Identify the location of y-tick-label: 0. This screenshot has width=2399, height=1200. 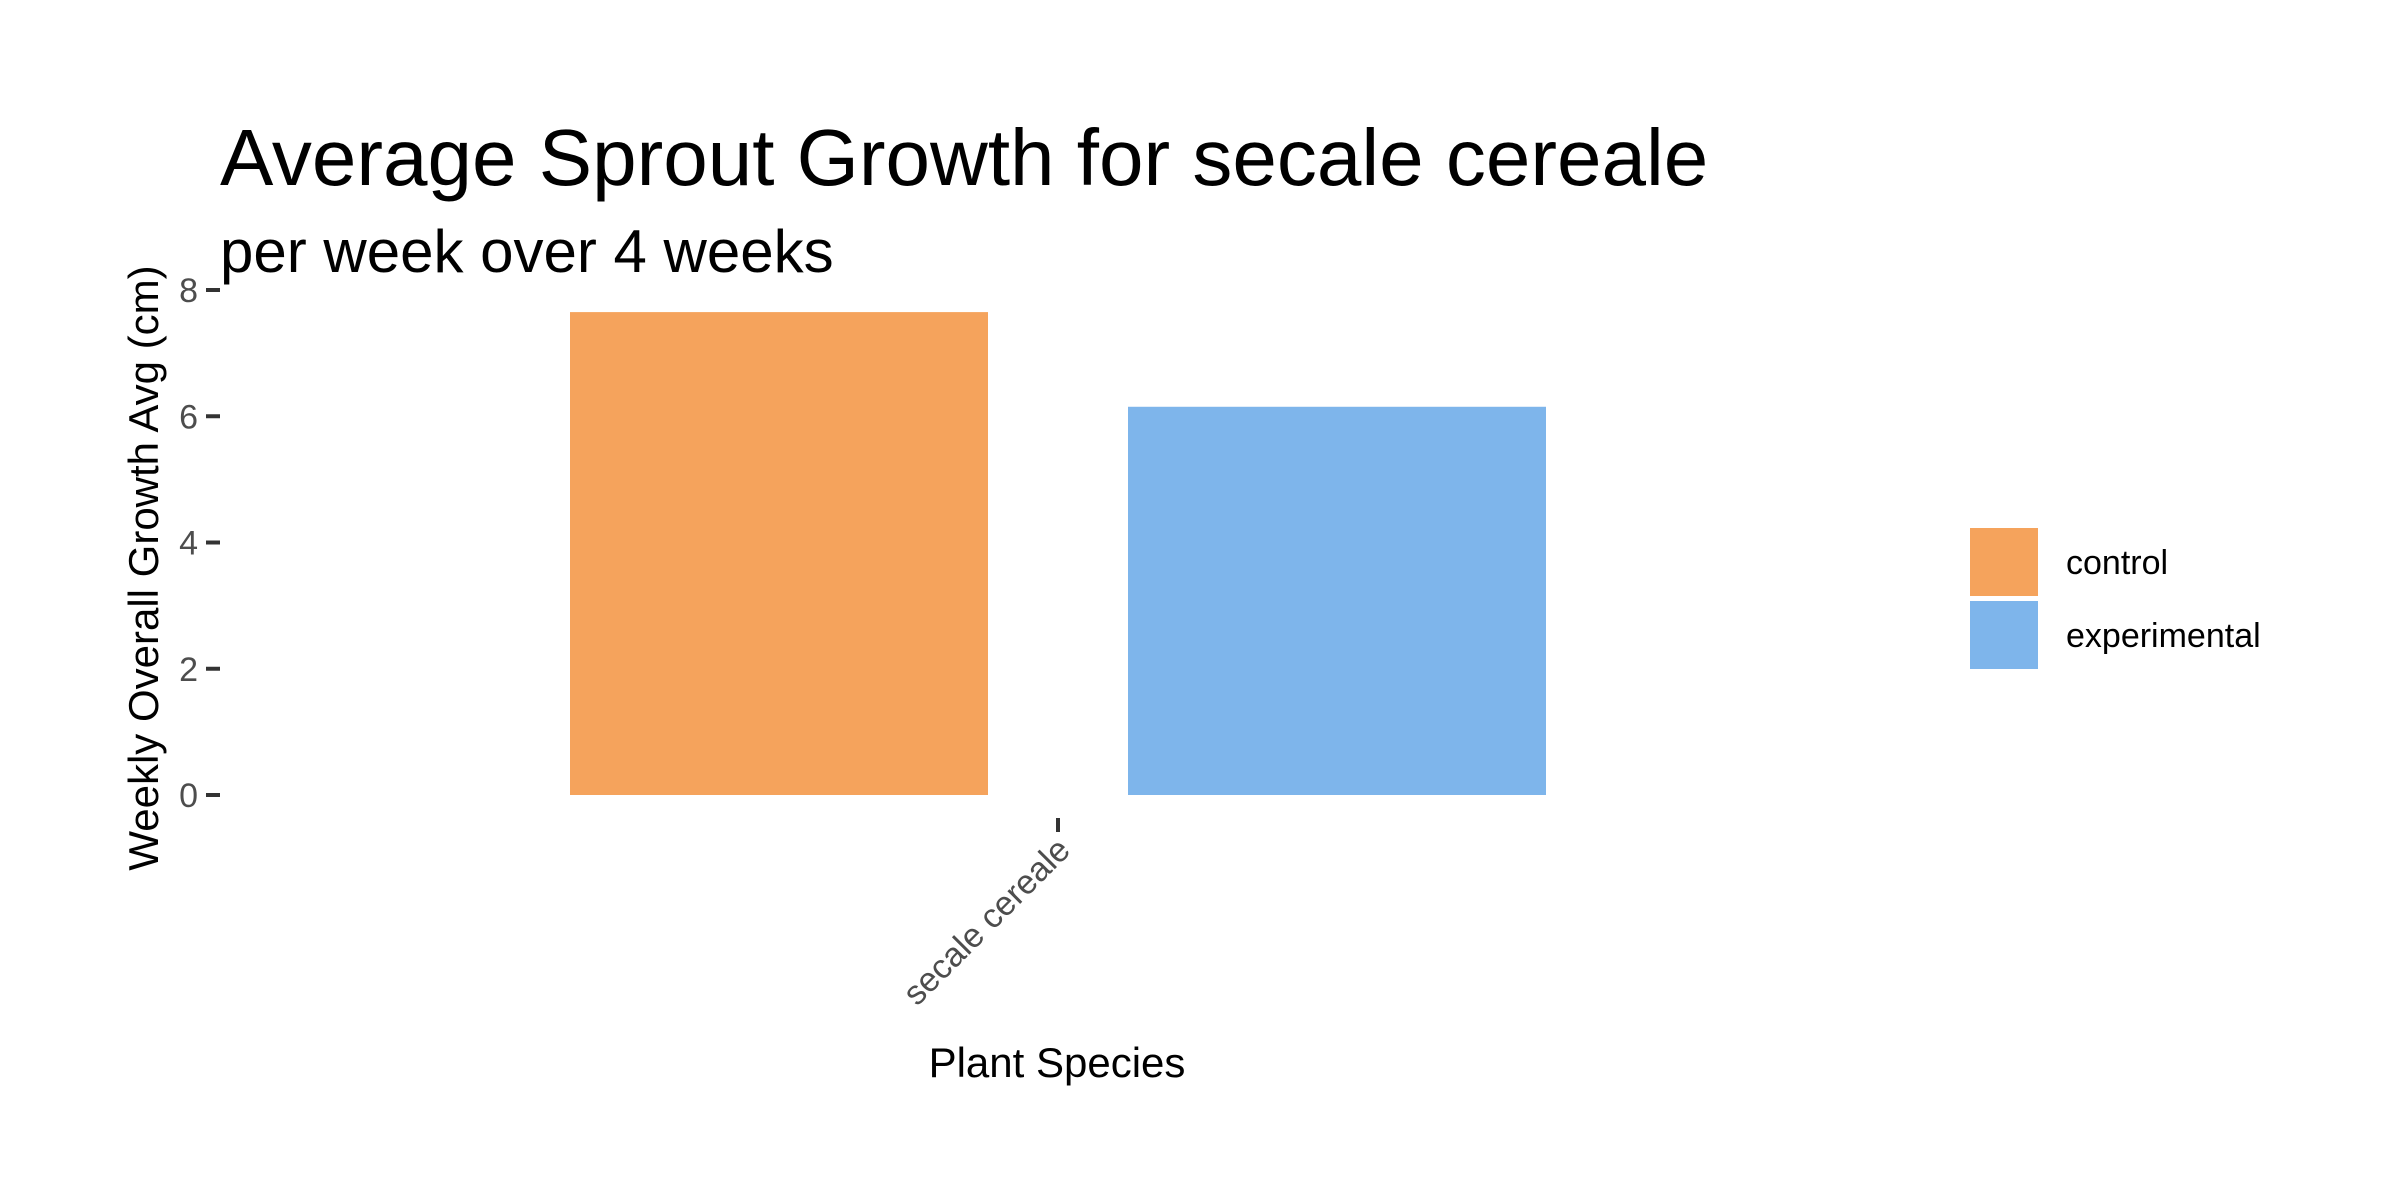
(188, 796).